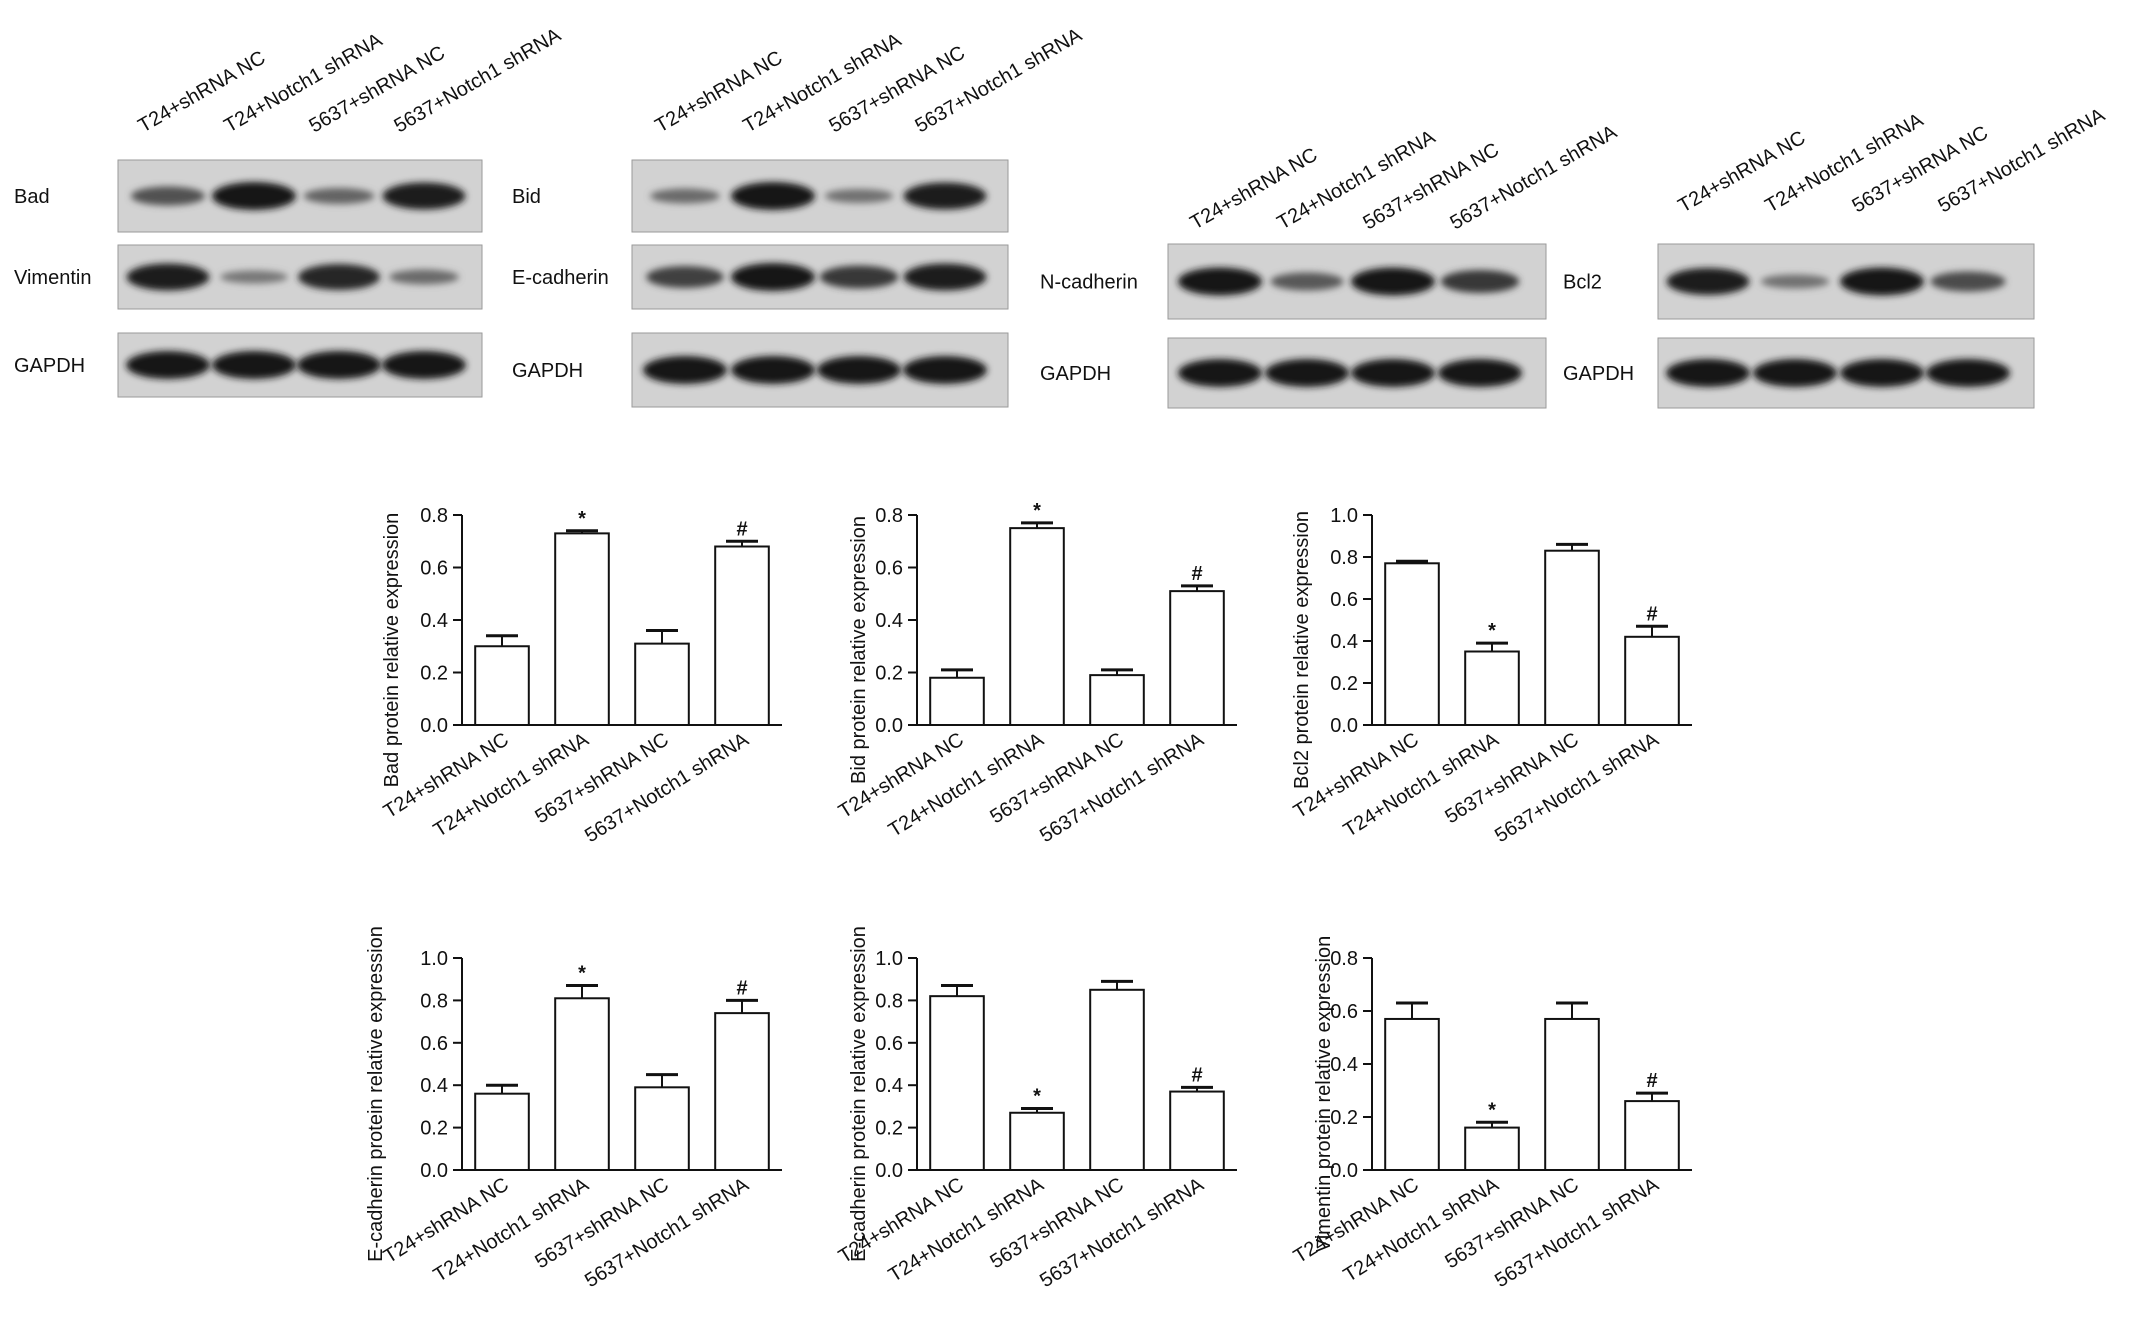  I want to click on blot-row: N-cadherin, so click(1293, 281).